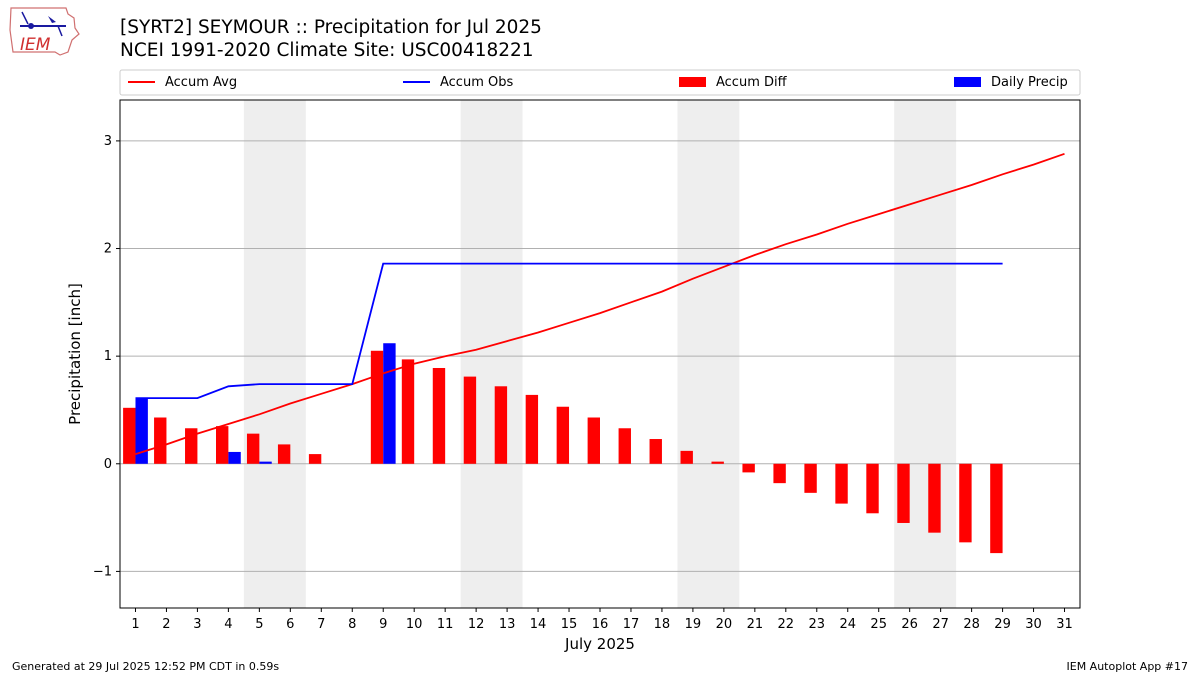 Image resolution: width=1200 pixels, height=675 pixels. Describe the element at coordinates (290, 624) in the screenshot. I see `x-tick-label: 6` at that location.